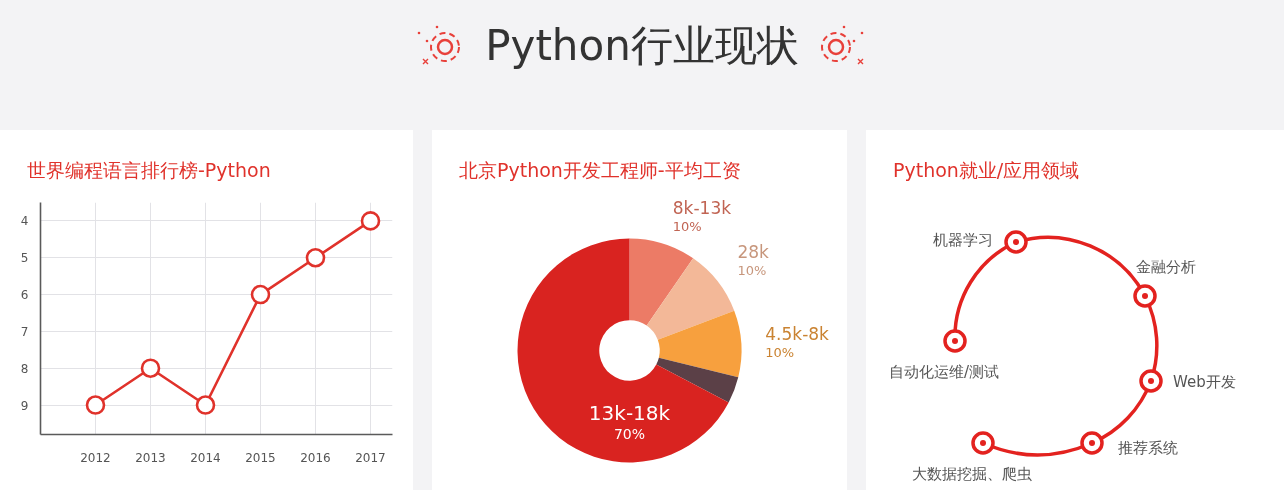  I want to click on text: 自动化运维/测试, so click(944, 372).